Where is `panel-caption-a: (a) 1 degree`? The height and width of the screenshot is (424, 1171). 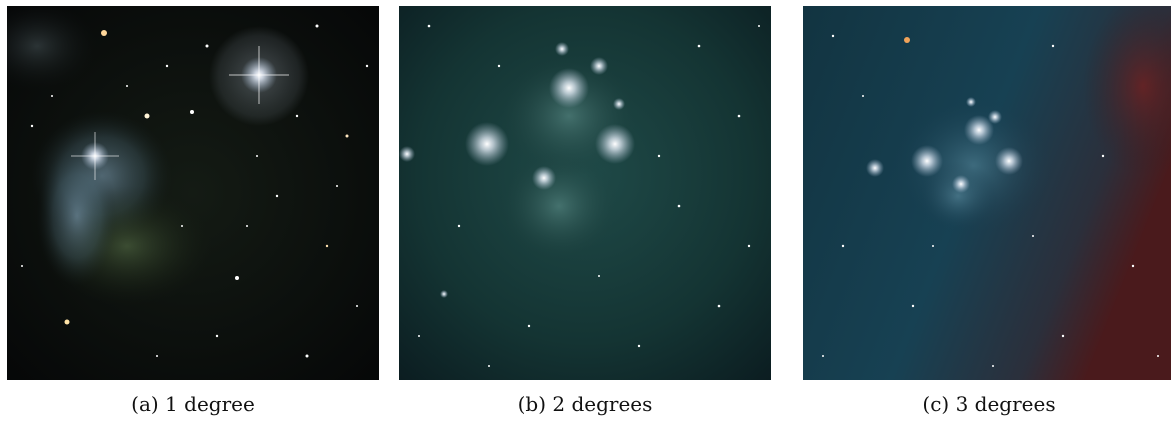 panel-caption-a: (a) 1 degree is located at coordinates (193, 404).